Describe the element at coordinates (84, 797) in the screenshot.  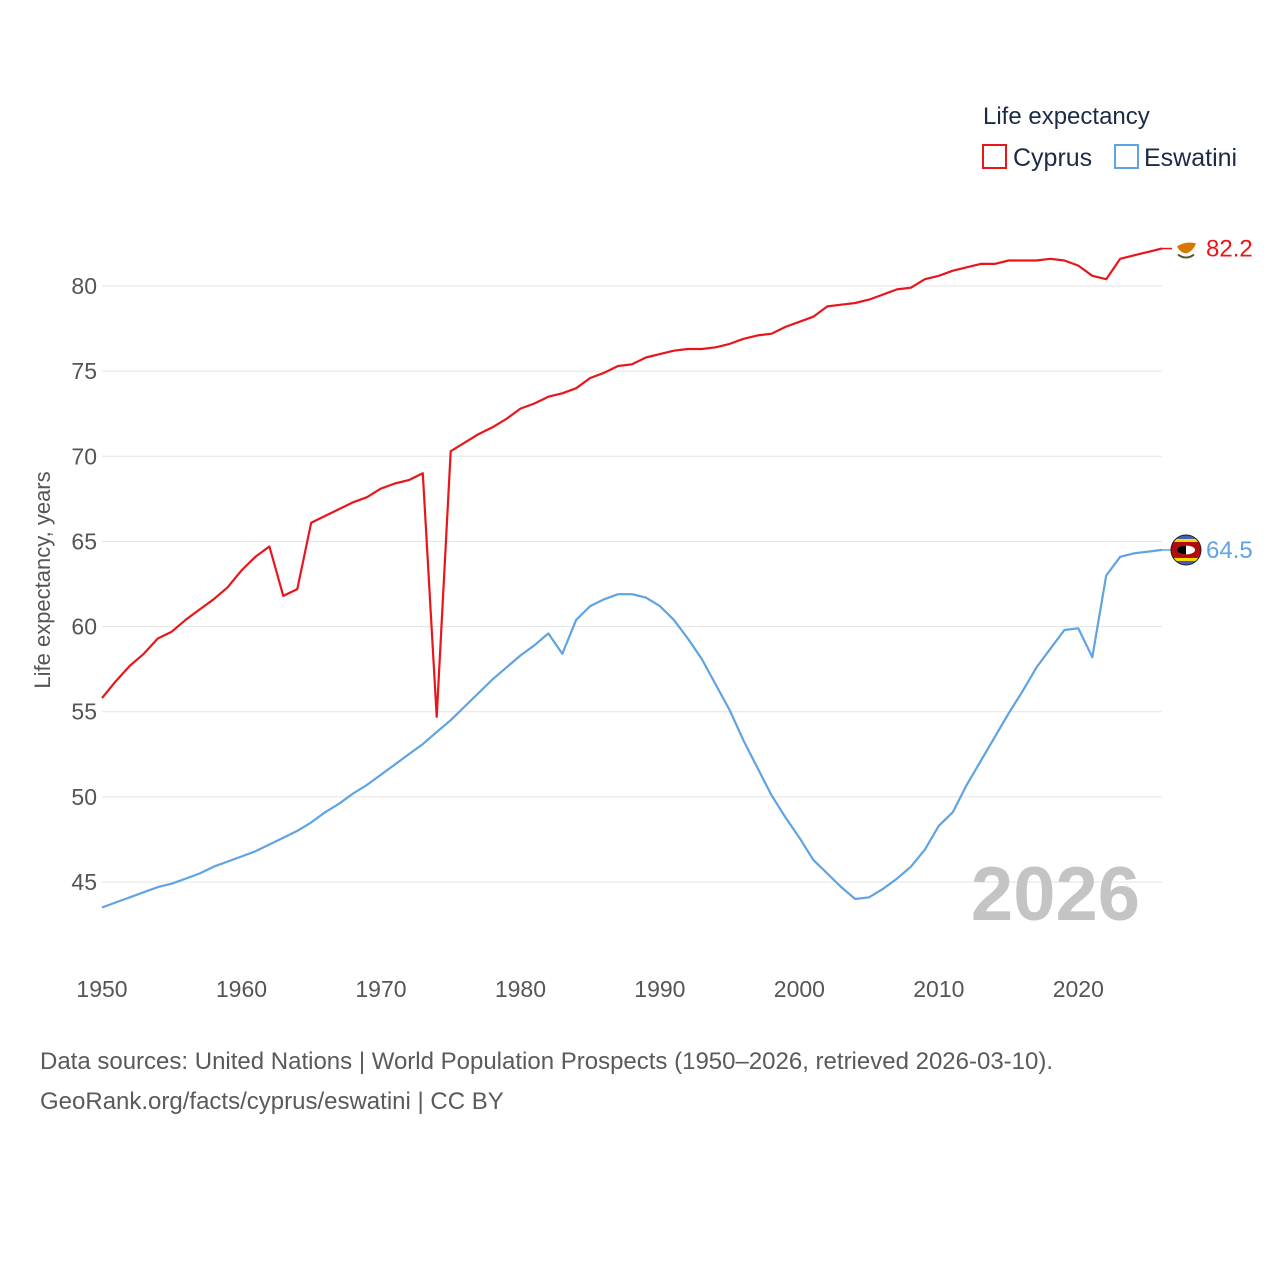
I see `y-tick-50: 50` at that location.